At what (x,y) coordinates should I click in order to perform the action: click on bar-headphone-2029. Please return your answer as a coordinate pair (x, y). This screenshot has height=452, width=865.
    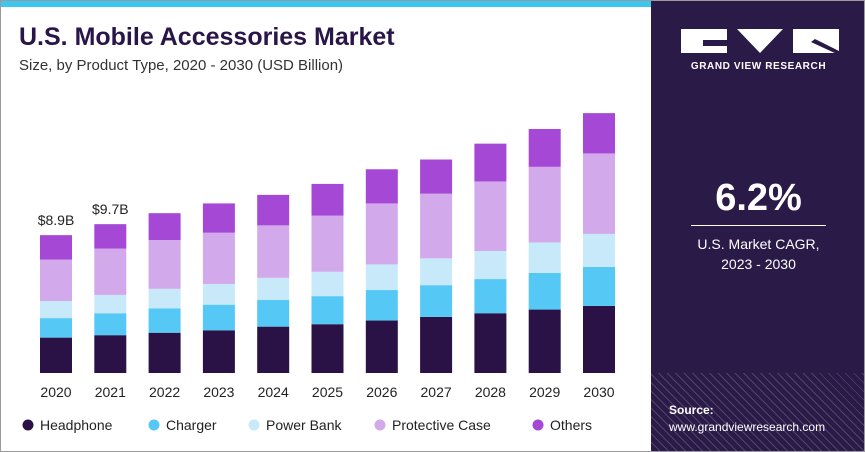
    Looking at the image, I should click on (544, 341).